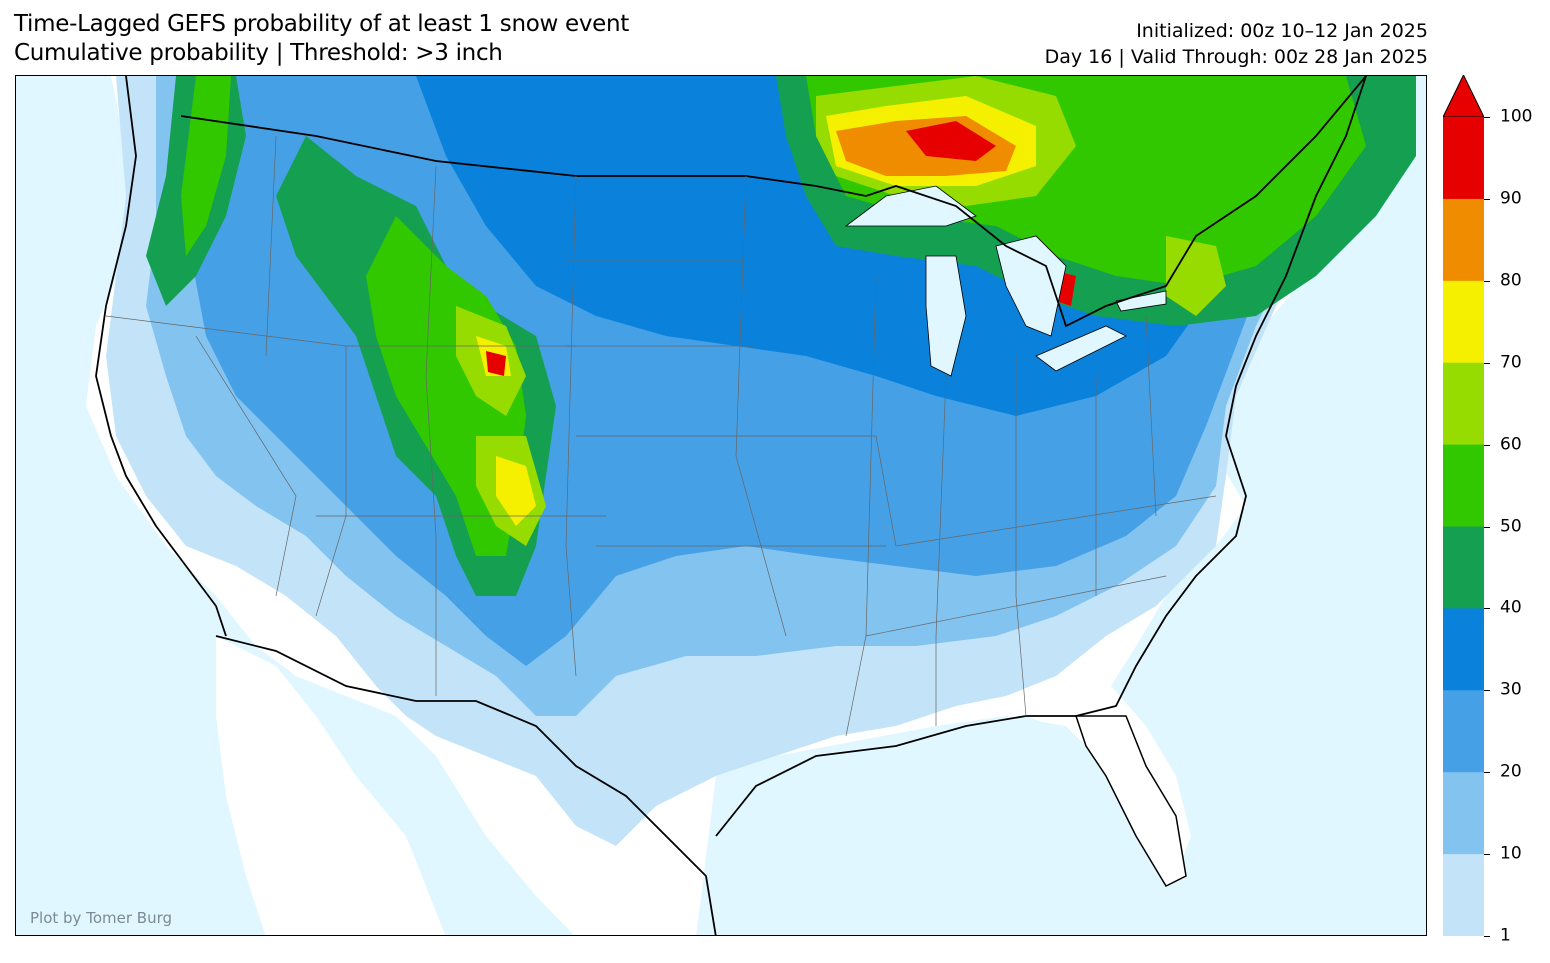  Describe the element at coordinates (1511, 526) in the screenshot. I see `colorbar-label: 50` at that location.